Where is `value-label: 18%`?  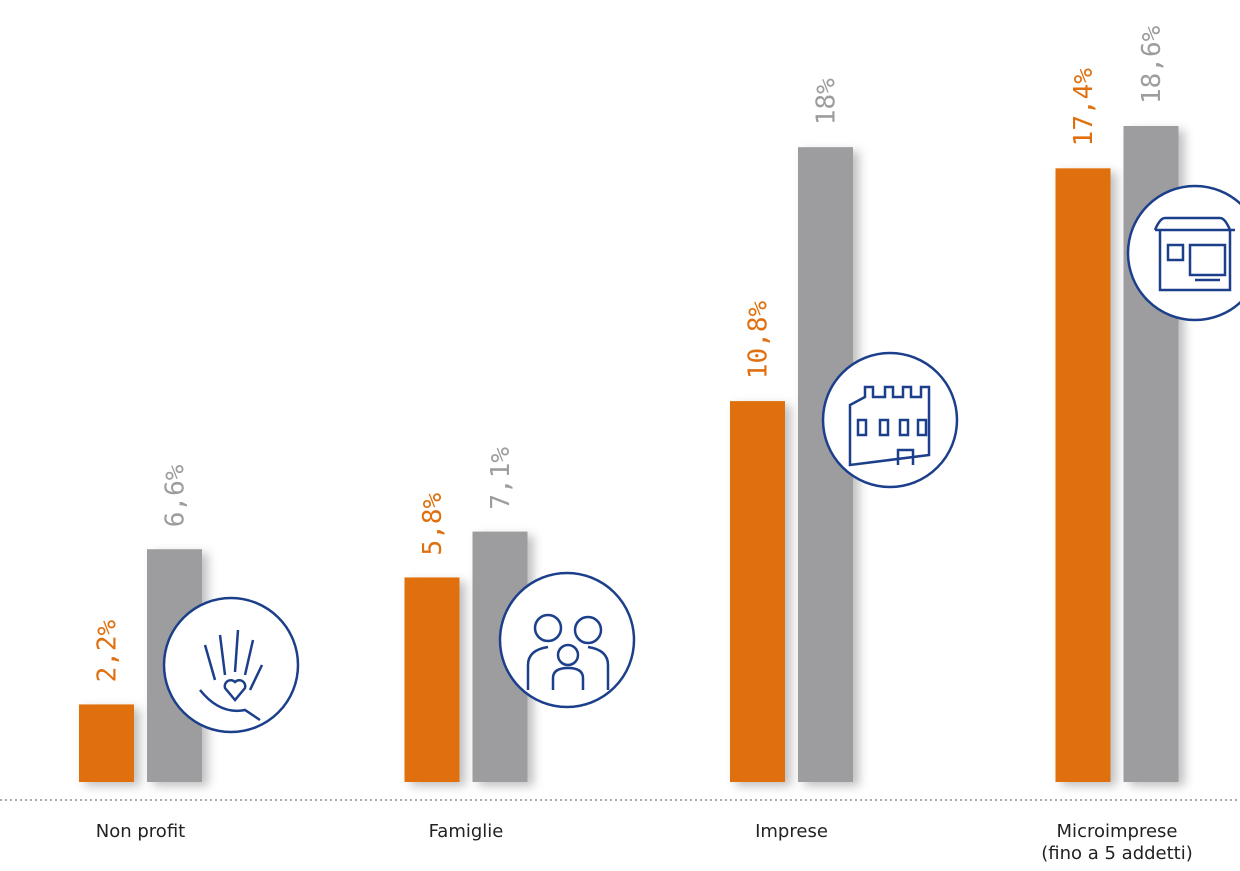 value-label: 18% is located at coordinates (827, 101).